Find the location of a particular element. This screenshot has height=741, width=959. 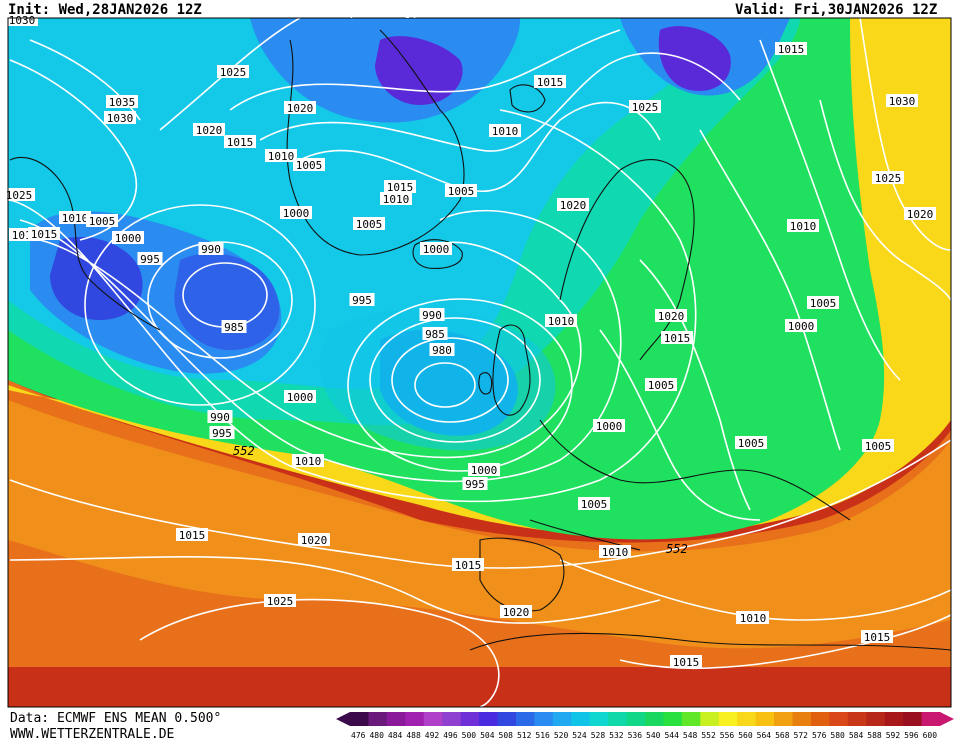

pressure-label: 995 is located at coordinates (222, 433).